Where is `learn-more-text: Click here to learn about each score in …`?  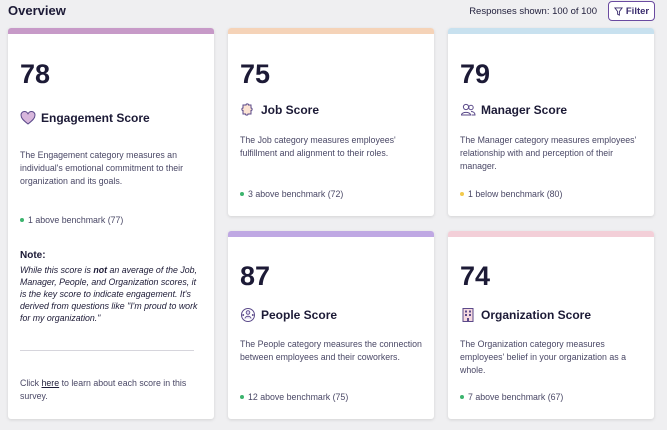 learn-more-text: Click here to learn about each score in … is located at coordinates (103, 389).